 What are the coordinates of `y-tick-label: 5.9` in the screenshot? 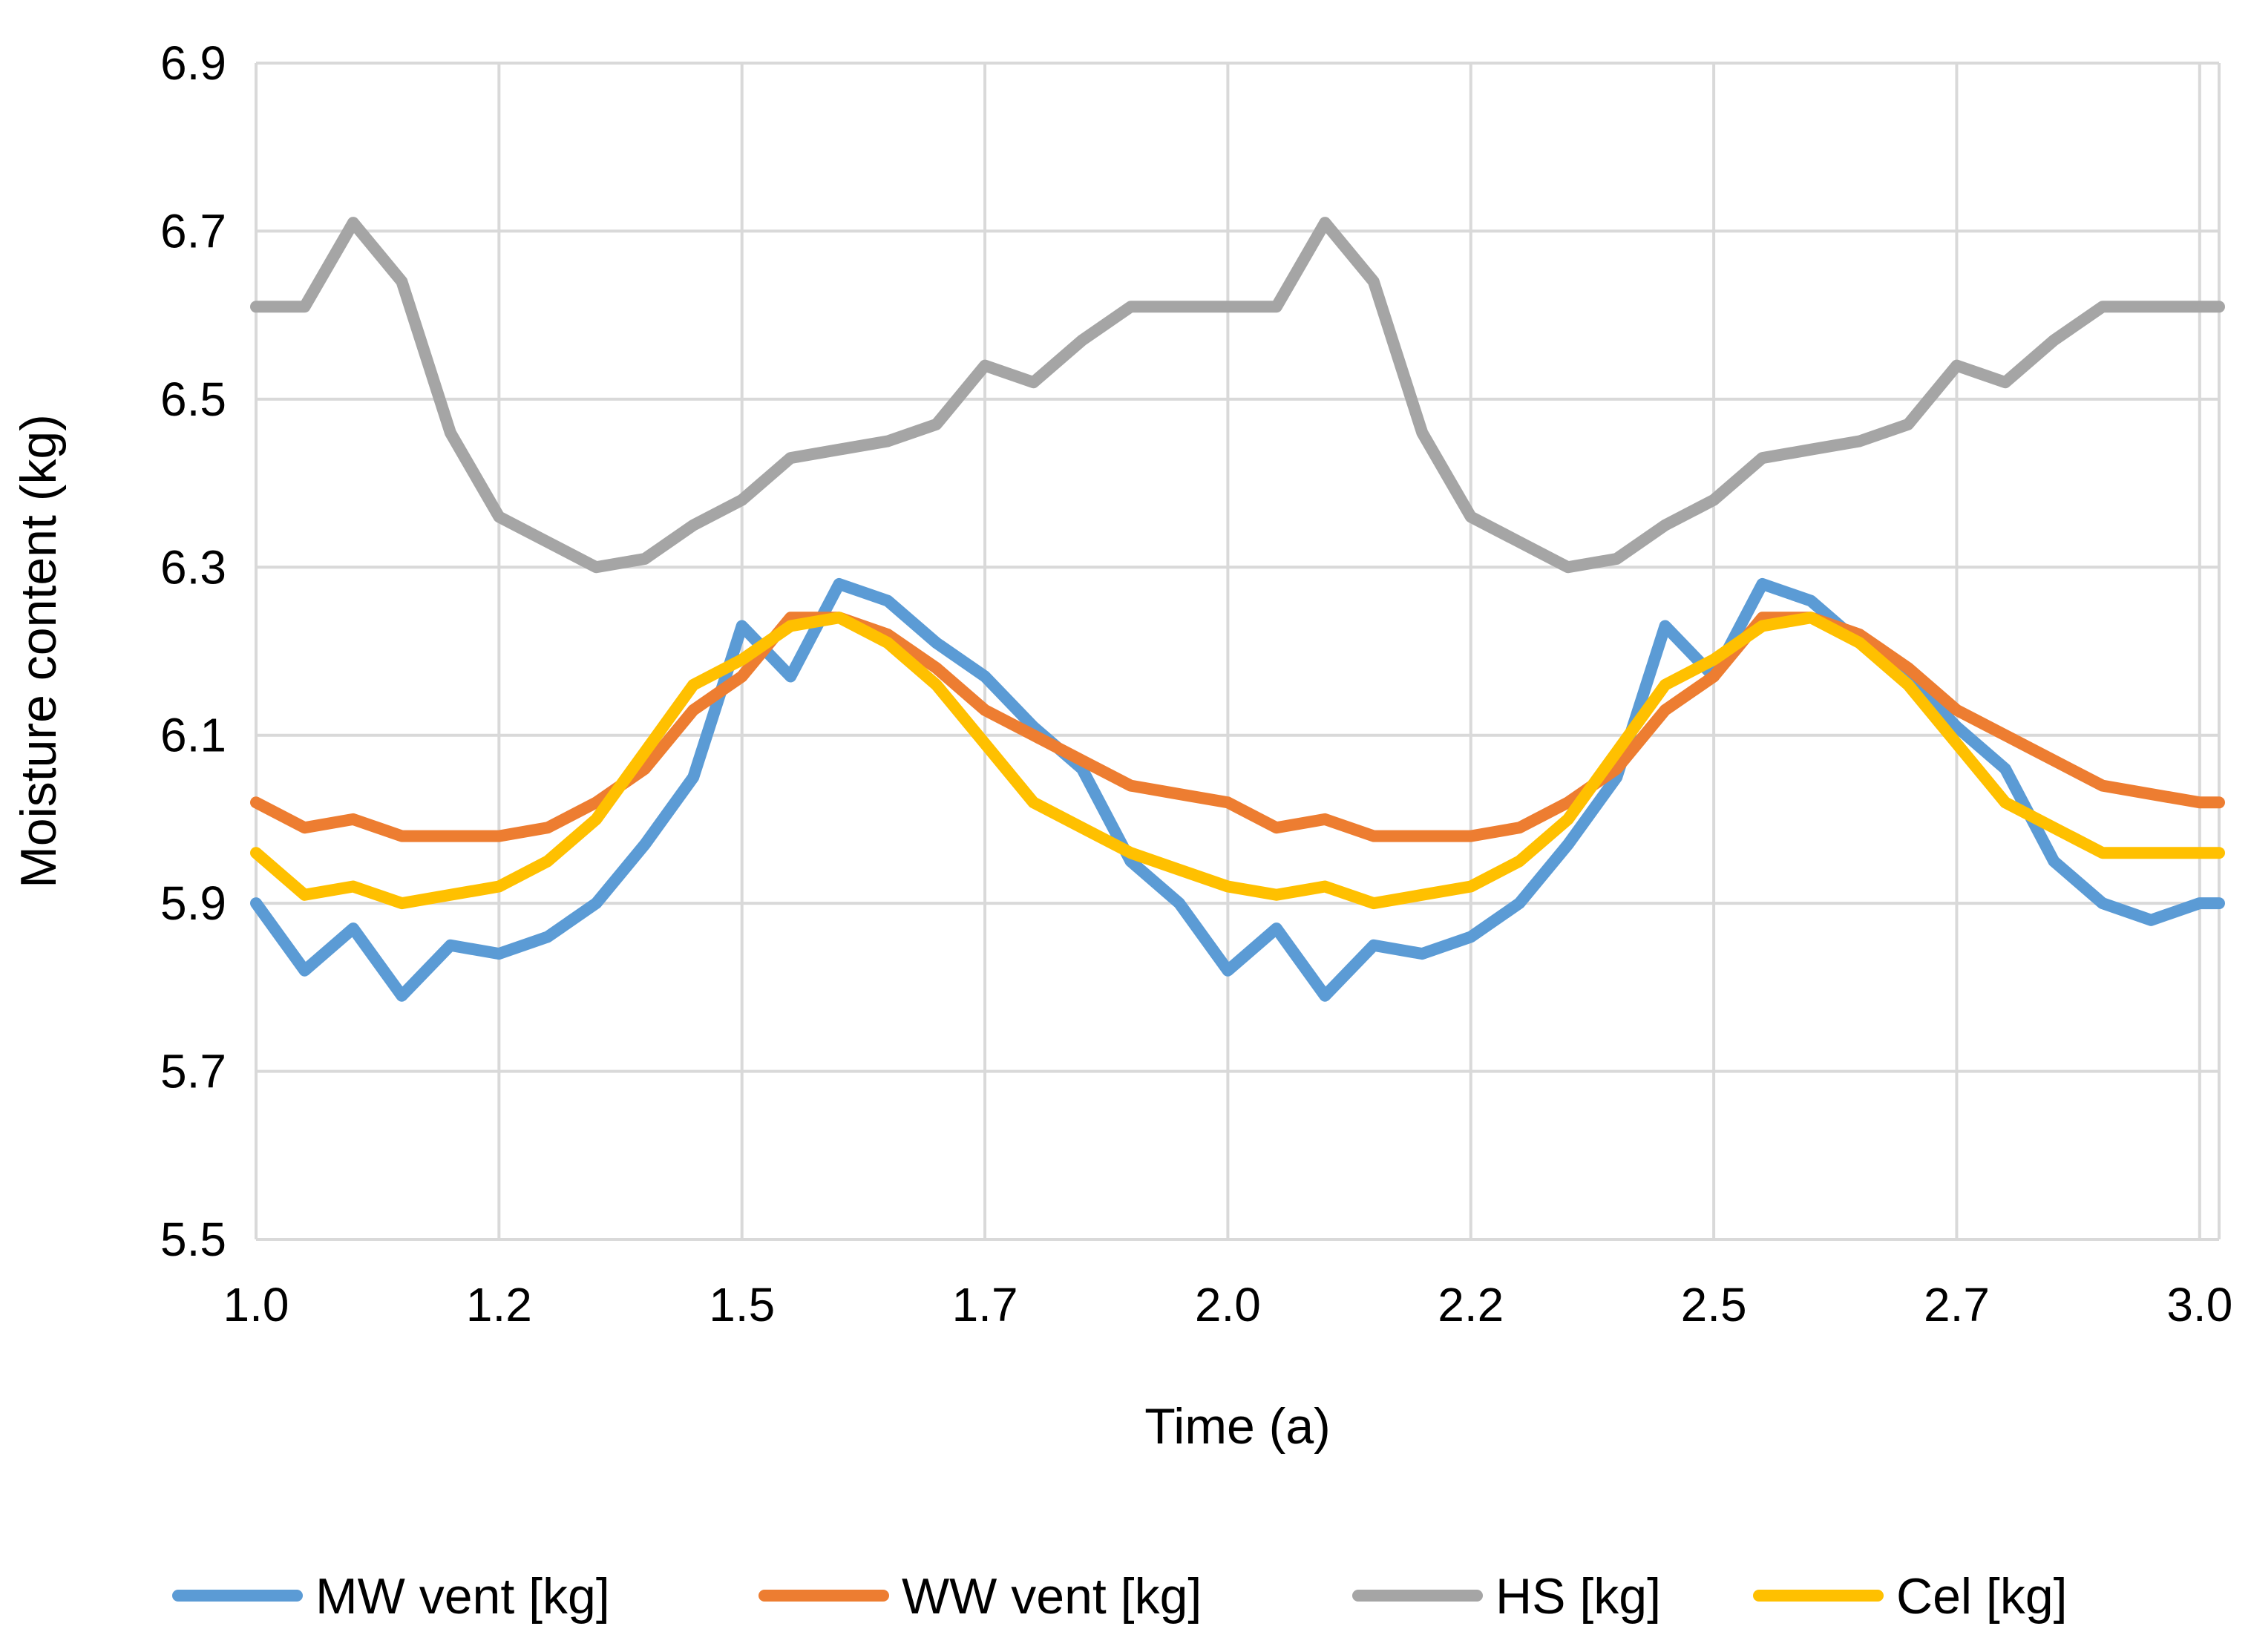 It's located at (193, 903).